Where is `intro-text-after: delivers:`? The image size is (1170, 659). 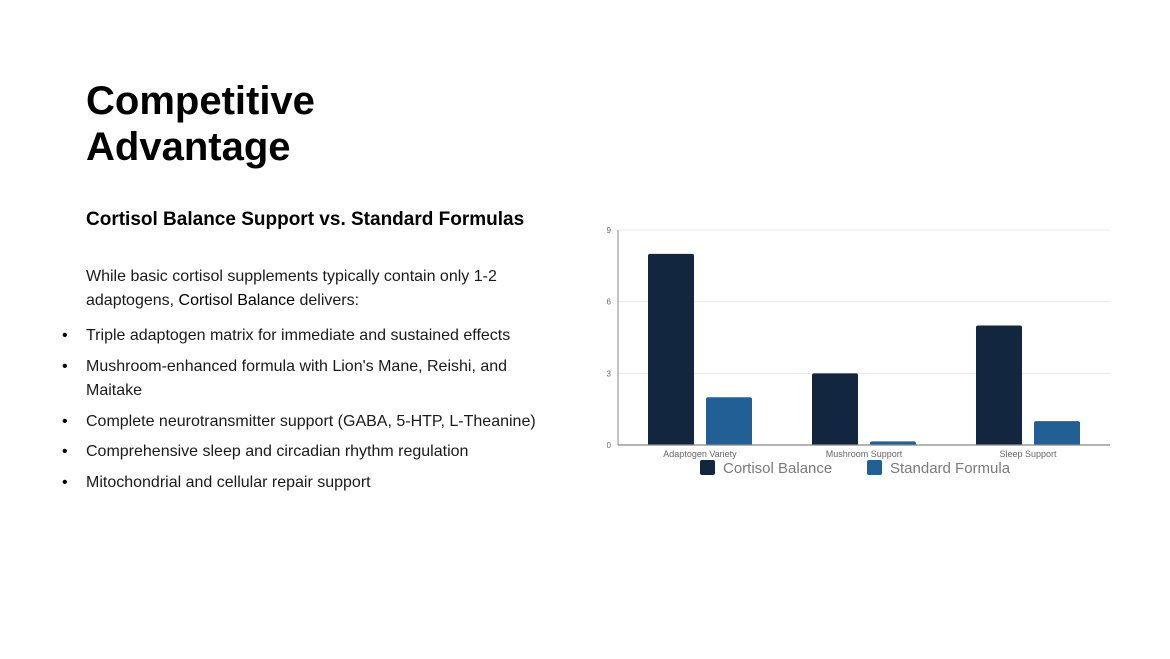
intro-text-after: delivers: is located at coordinates (327, 300).